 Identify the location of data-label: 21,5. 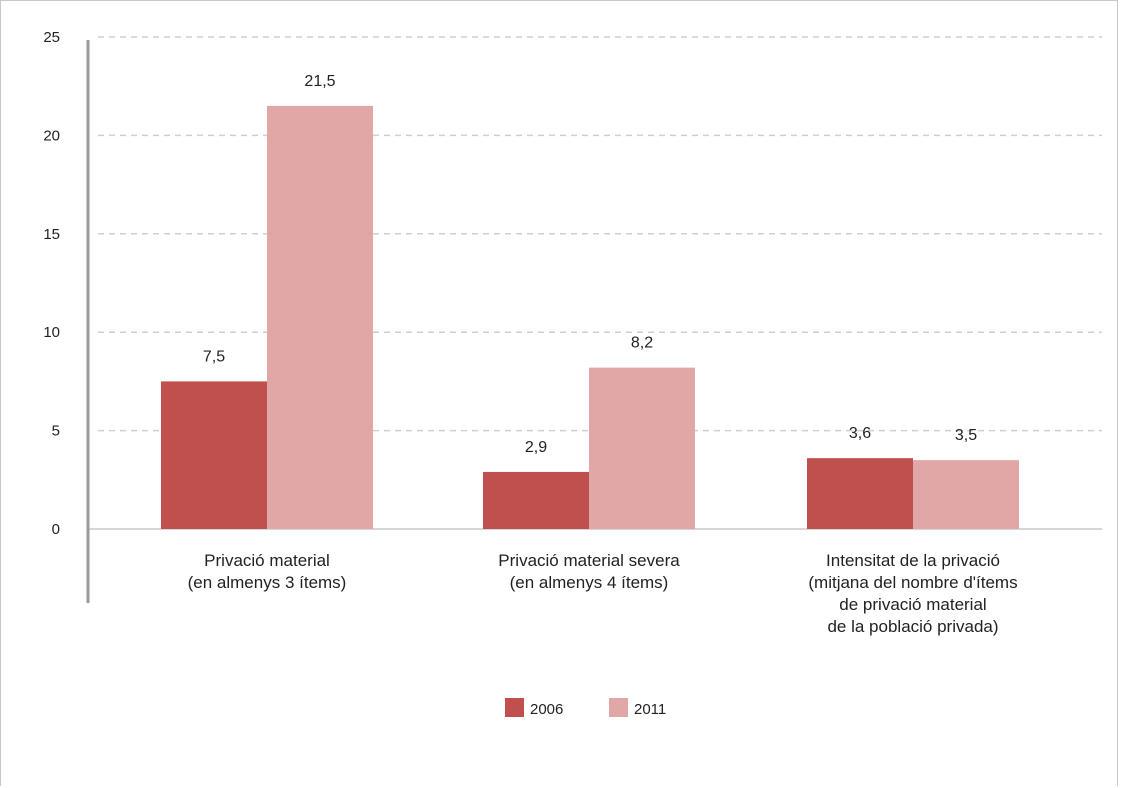
(319, 81).